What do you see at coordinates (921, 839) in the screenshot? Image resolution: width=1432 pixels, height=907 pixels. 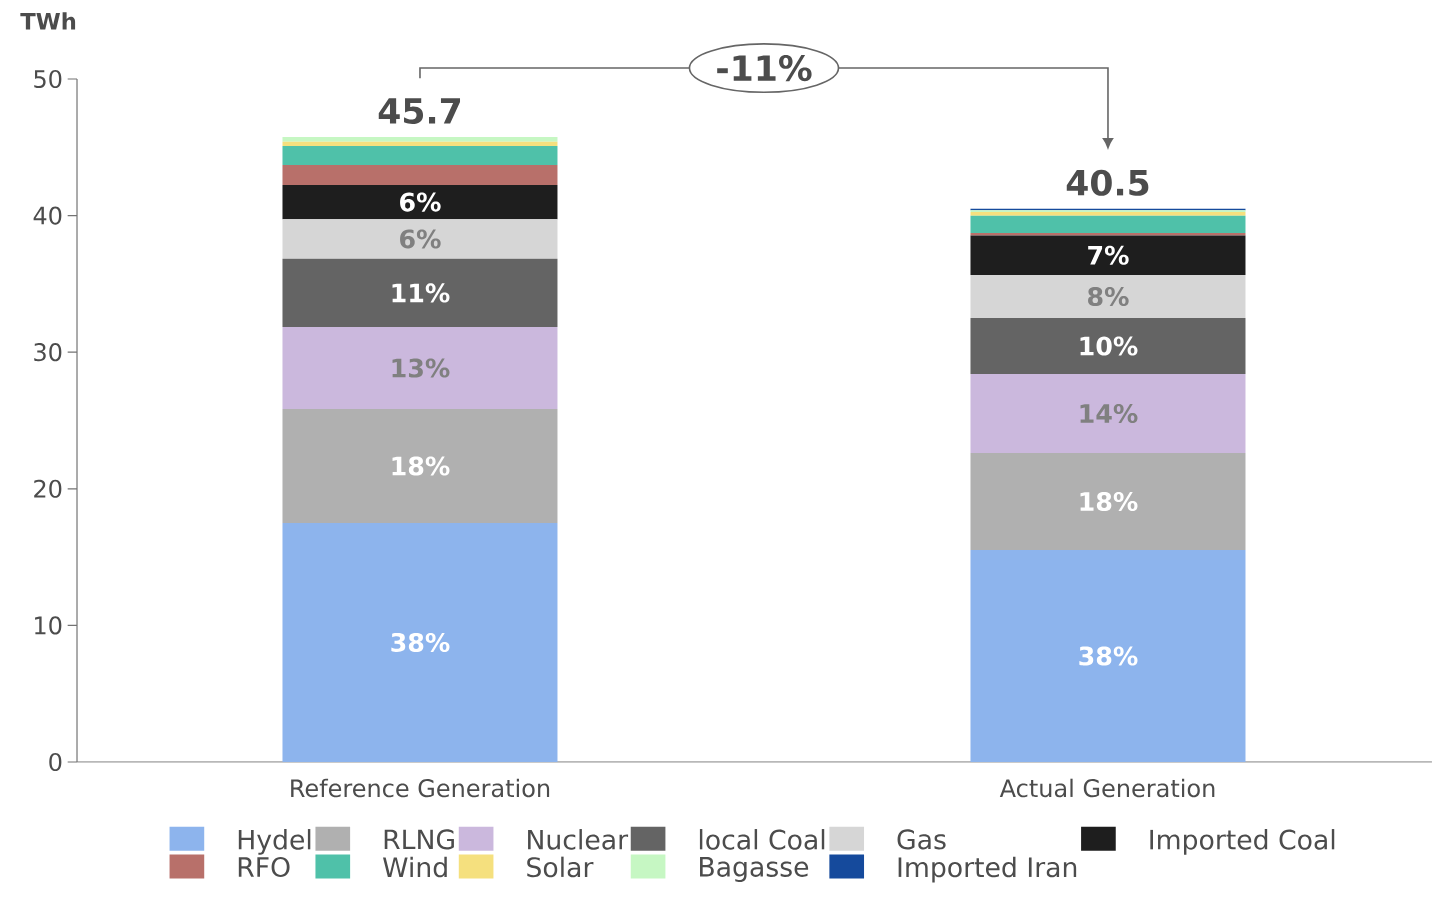 I see `legend-label: Gas` at bounding box center [921, 839].